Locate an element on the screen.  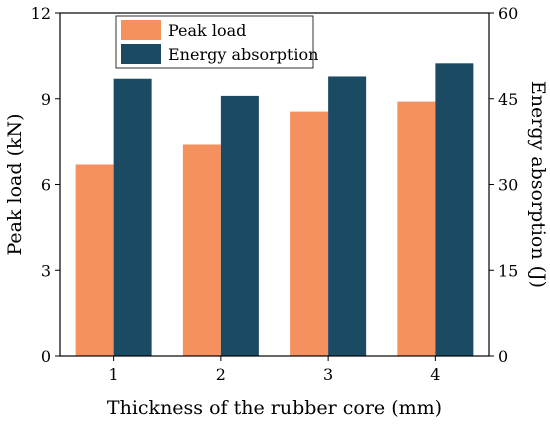
left-y-tick-label: 9 is located at coordinates (46, 99).